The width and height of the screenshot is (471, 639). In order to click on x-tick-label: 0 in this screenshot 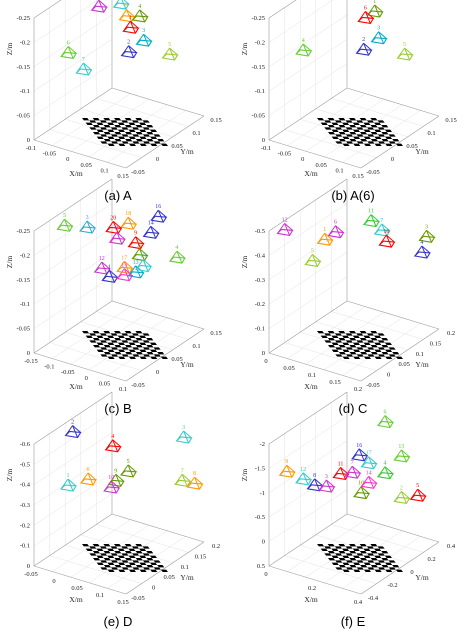, I will do `click(265, 361)`.